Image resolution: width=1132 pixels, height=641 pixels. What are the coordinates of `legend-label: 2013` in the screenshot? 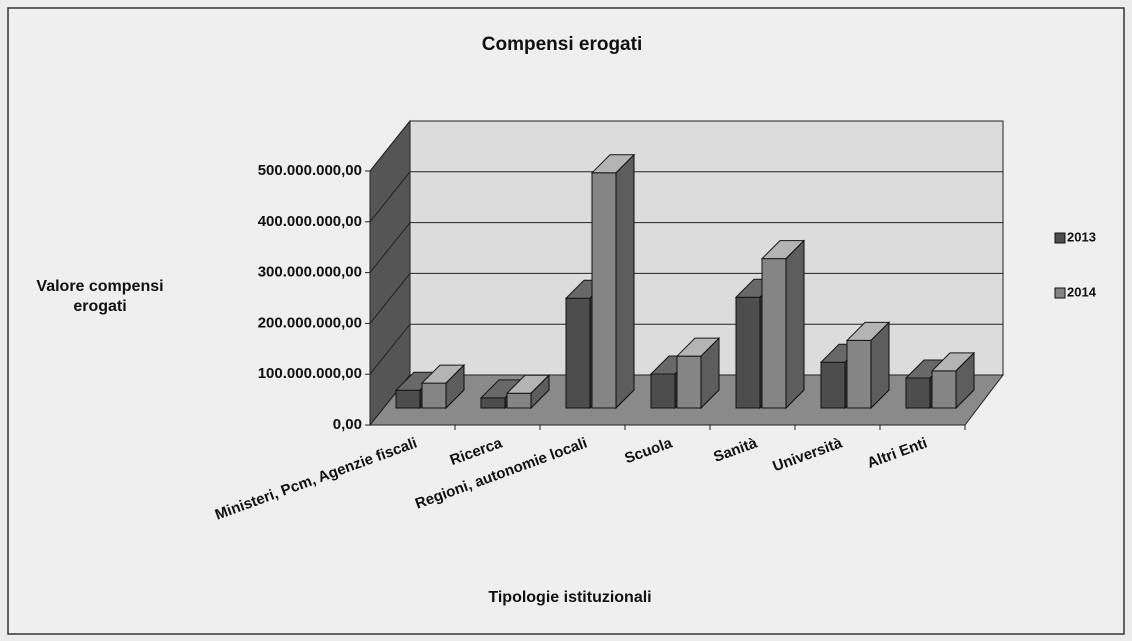 It's located at (1081, 236).